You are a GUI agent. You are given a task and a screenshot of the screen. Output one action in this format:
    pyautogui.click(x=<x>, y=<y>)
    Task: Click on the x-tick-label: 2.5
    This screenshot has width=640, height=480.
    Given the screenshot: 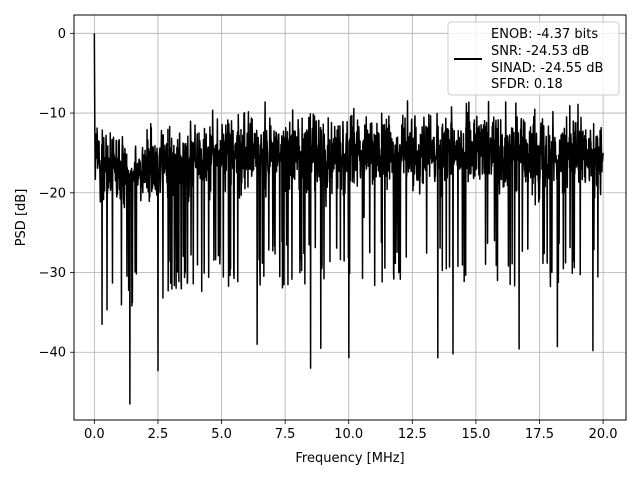 What is the action you would take?
    pyautogui.click(x=158, y=434)
    